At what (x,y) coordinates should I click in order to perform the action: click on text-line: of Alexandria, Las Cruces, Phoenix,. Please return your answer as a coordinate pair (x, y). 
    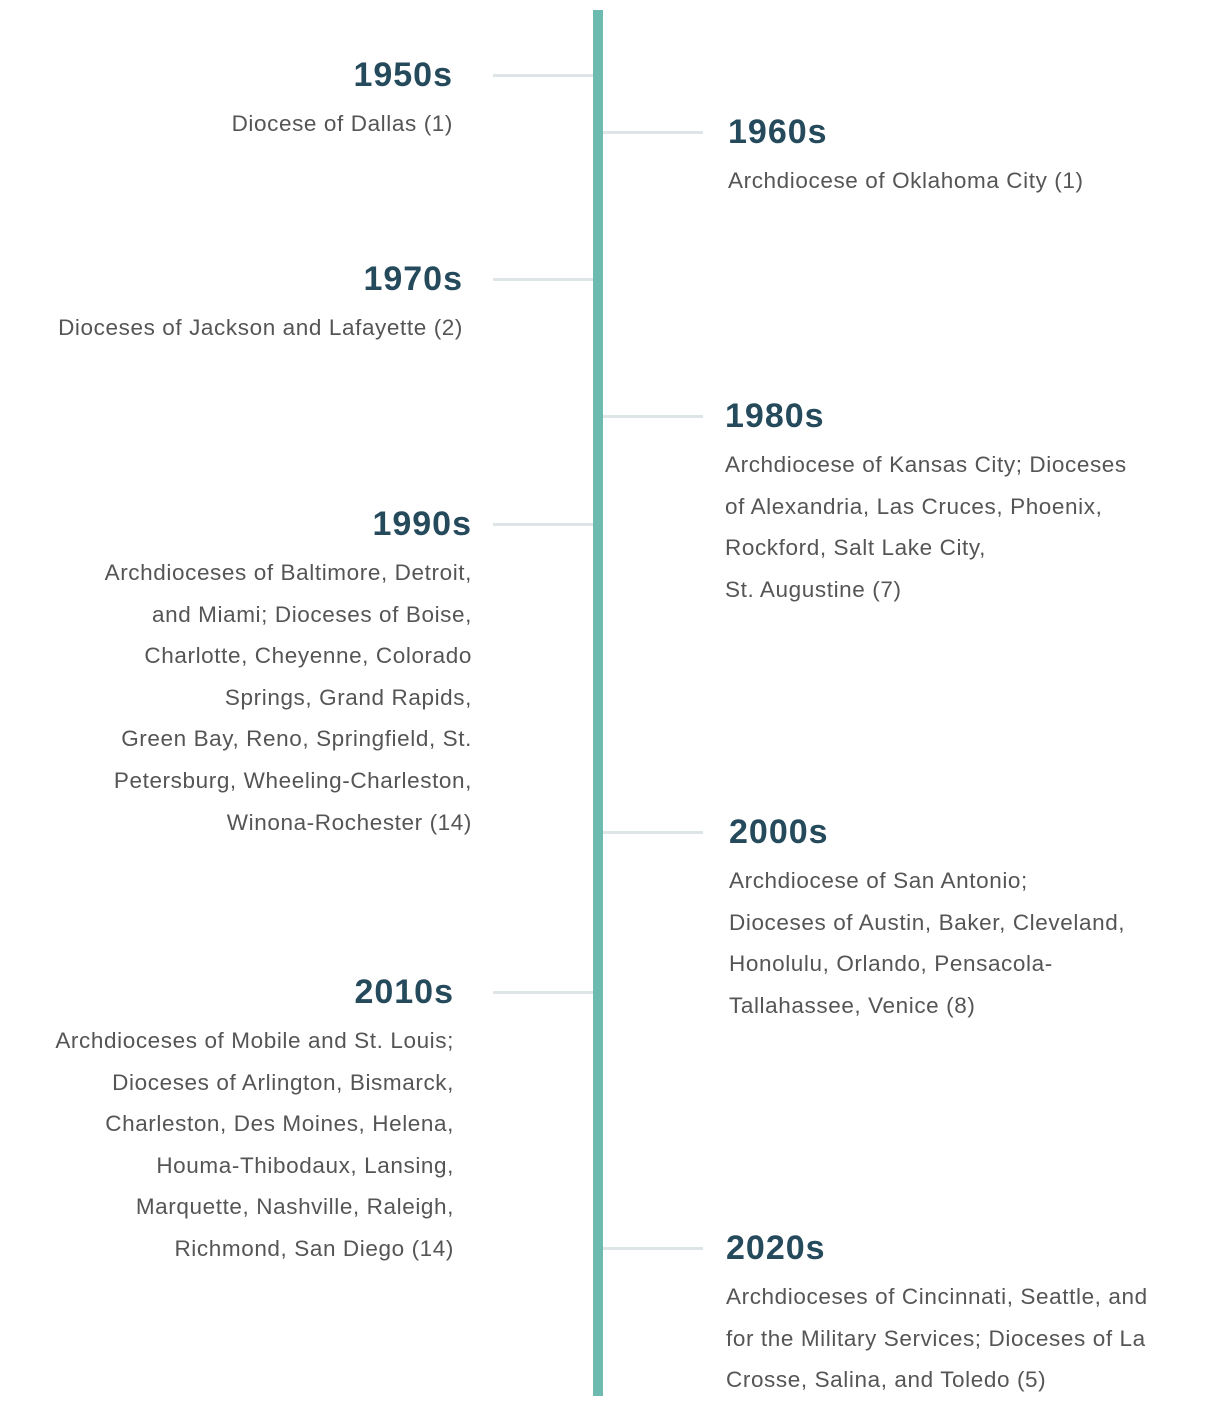
    Looking at the image, I should click on (914, 506).